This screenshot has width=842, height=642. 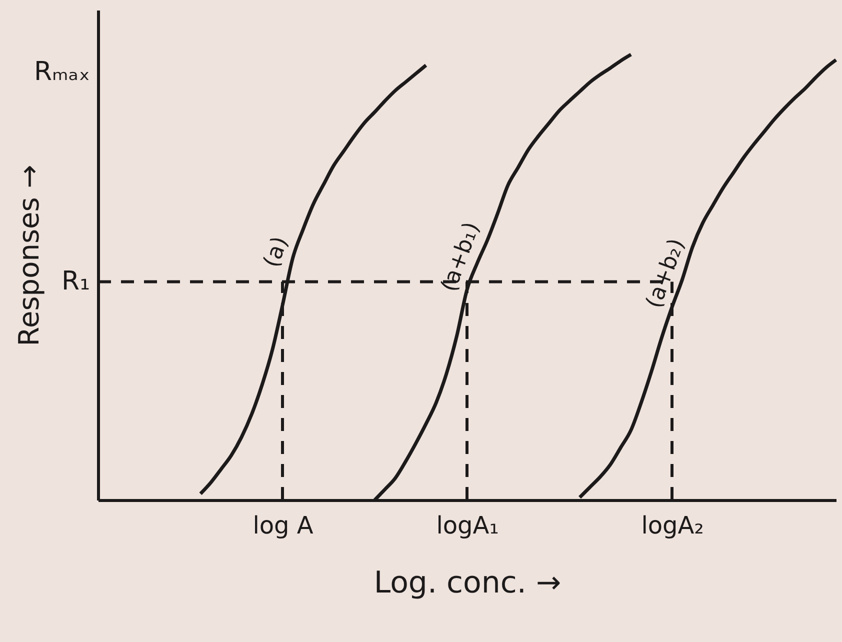 I want to click on x-tick-label: logA₂, so click(x=672, y=526).